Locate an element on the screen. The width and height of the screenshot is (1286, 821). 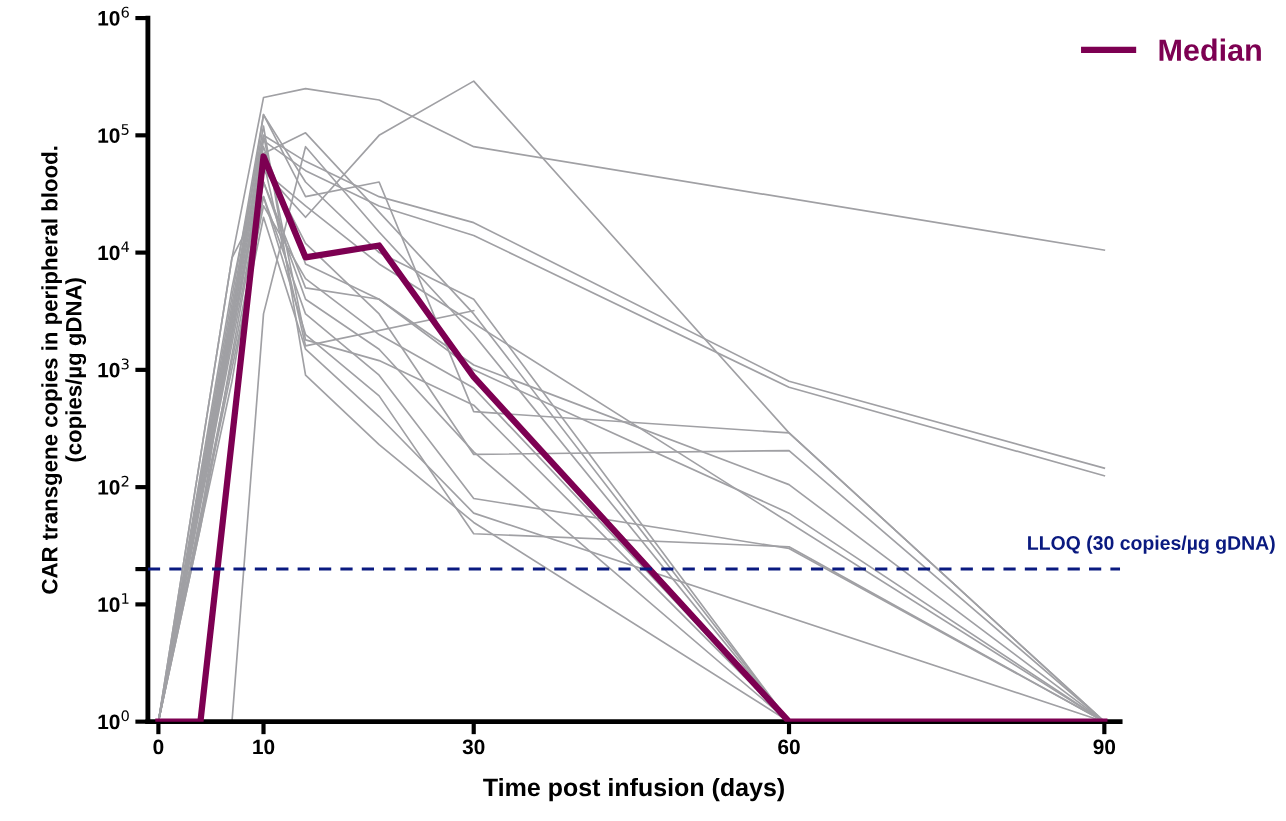
x-tick-label: 60 is located at coordinates (789, 747).